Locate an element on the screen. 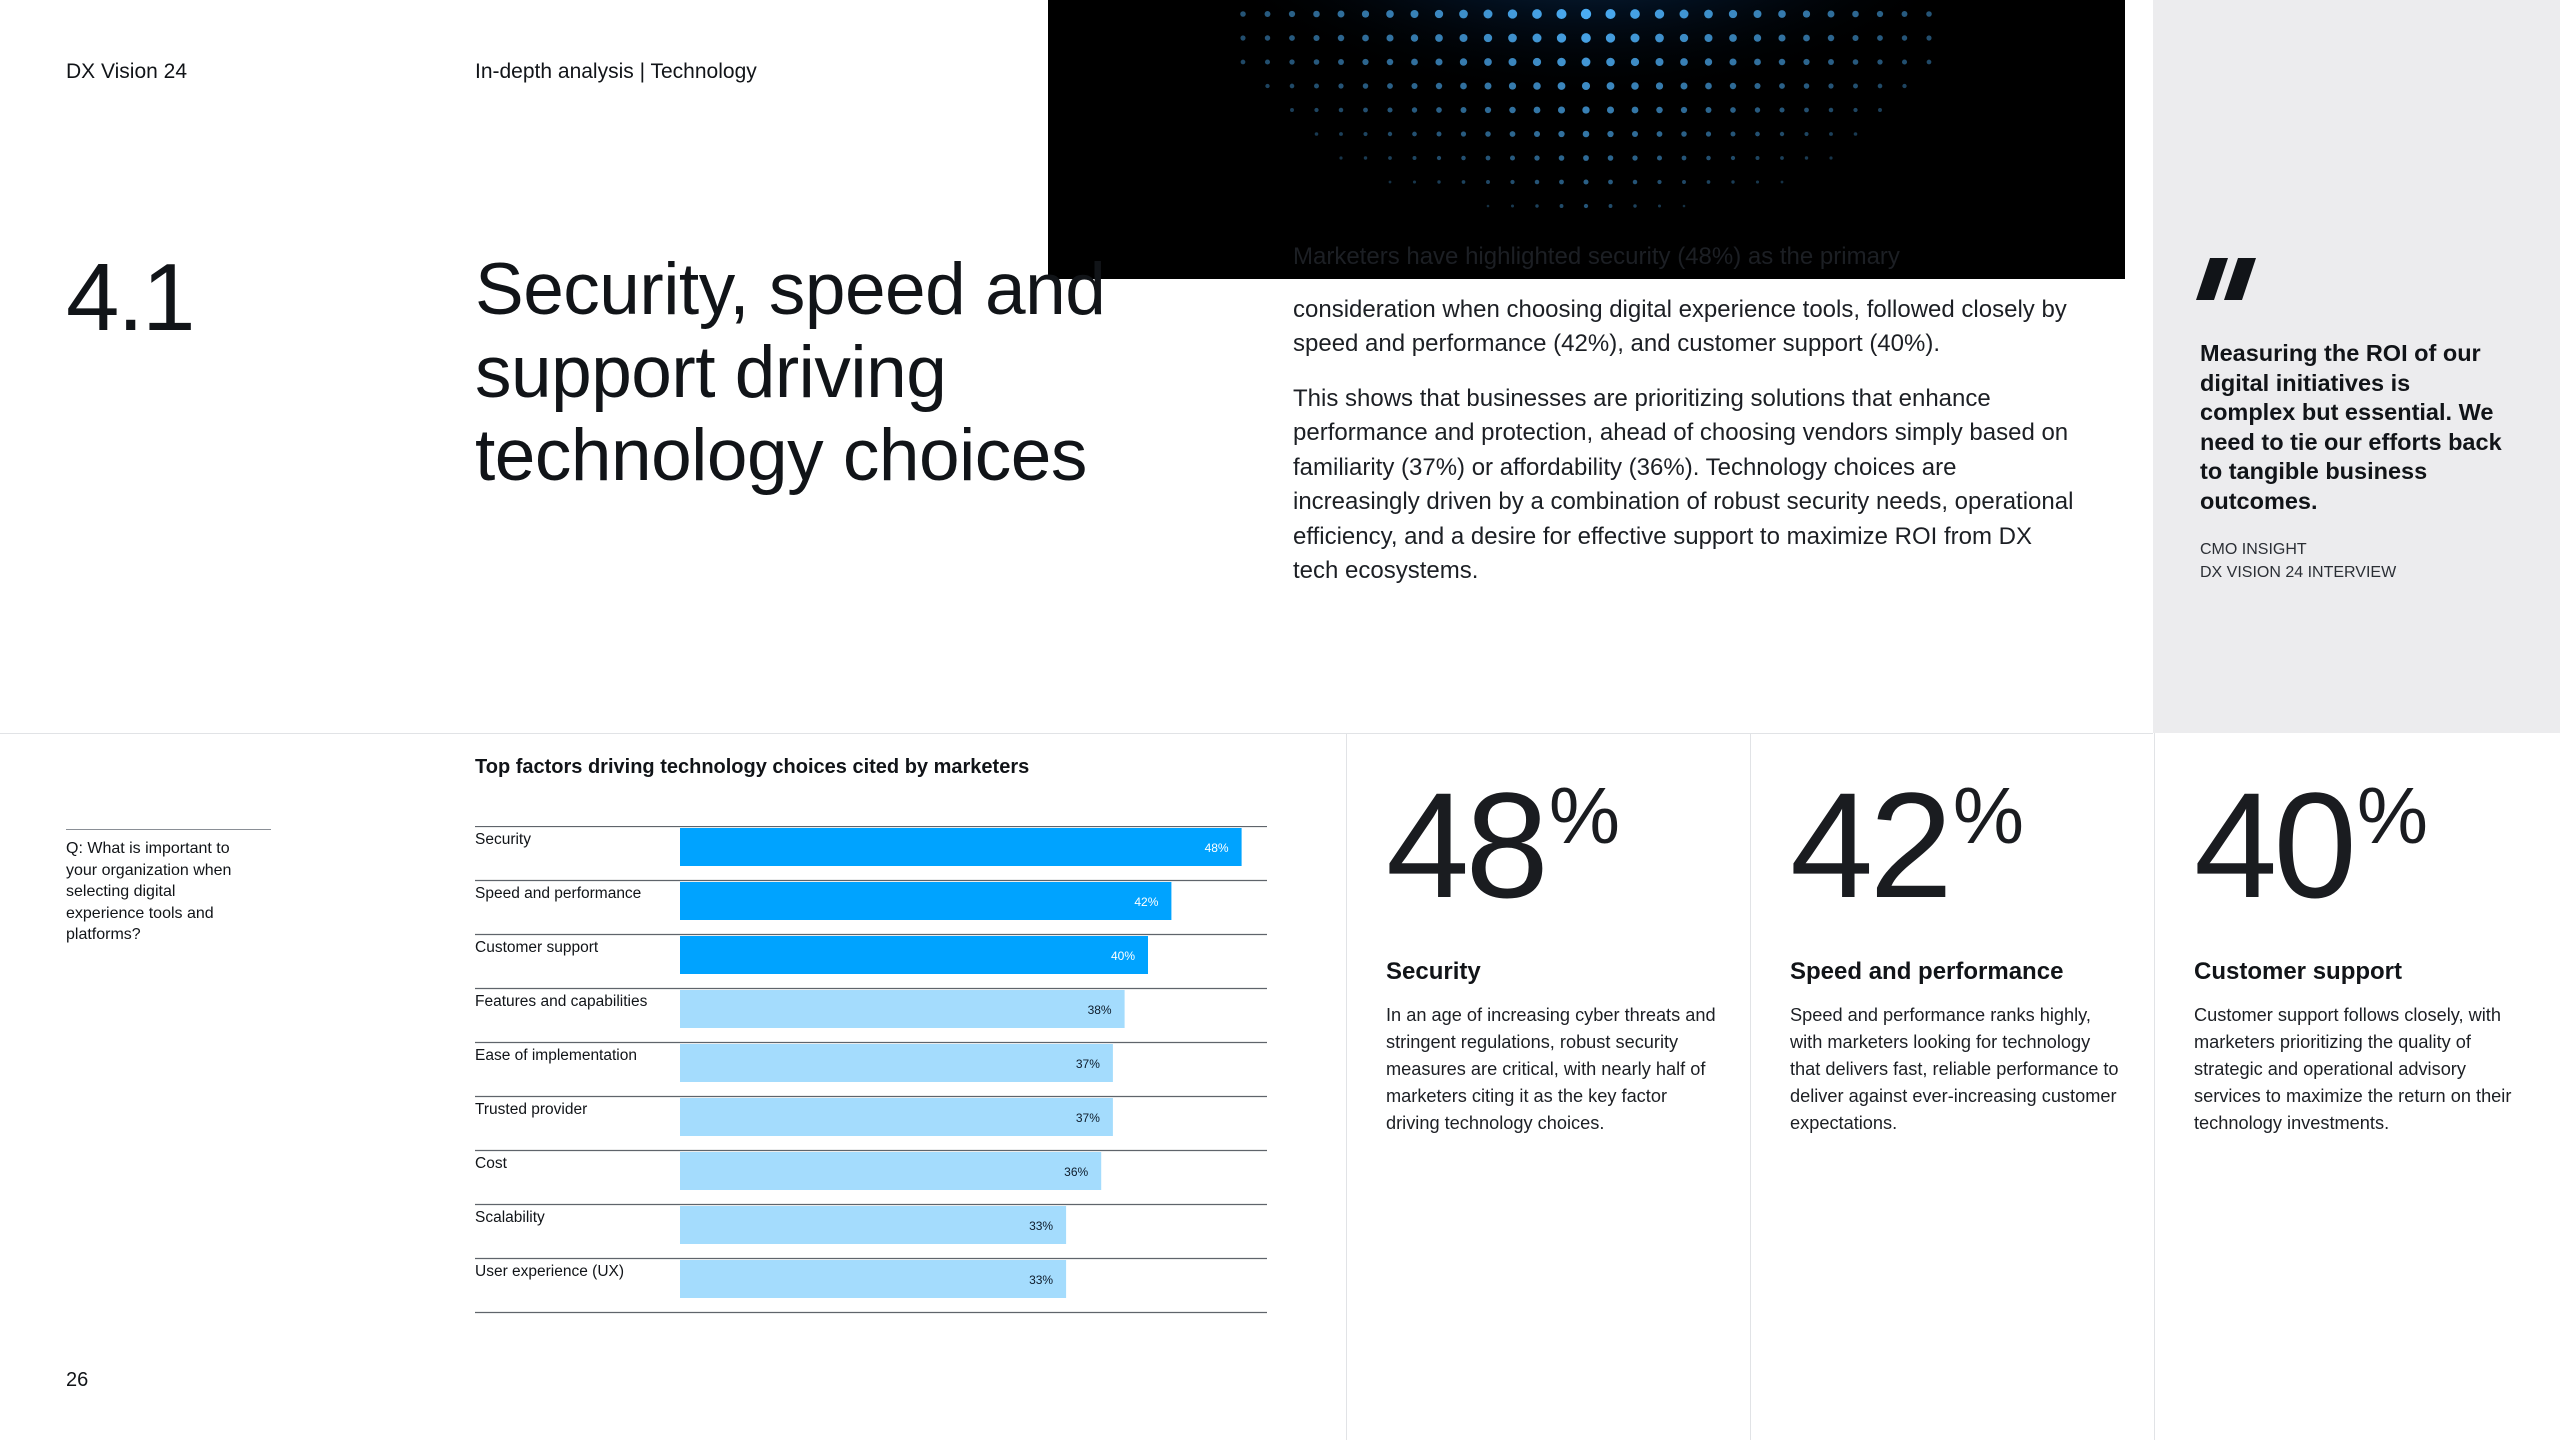 This screenshot has width=2560, height=1440. quote-mark-icon is located at coordinates (2231, 283).